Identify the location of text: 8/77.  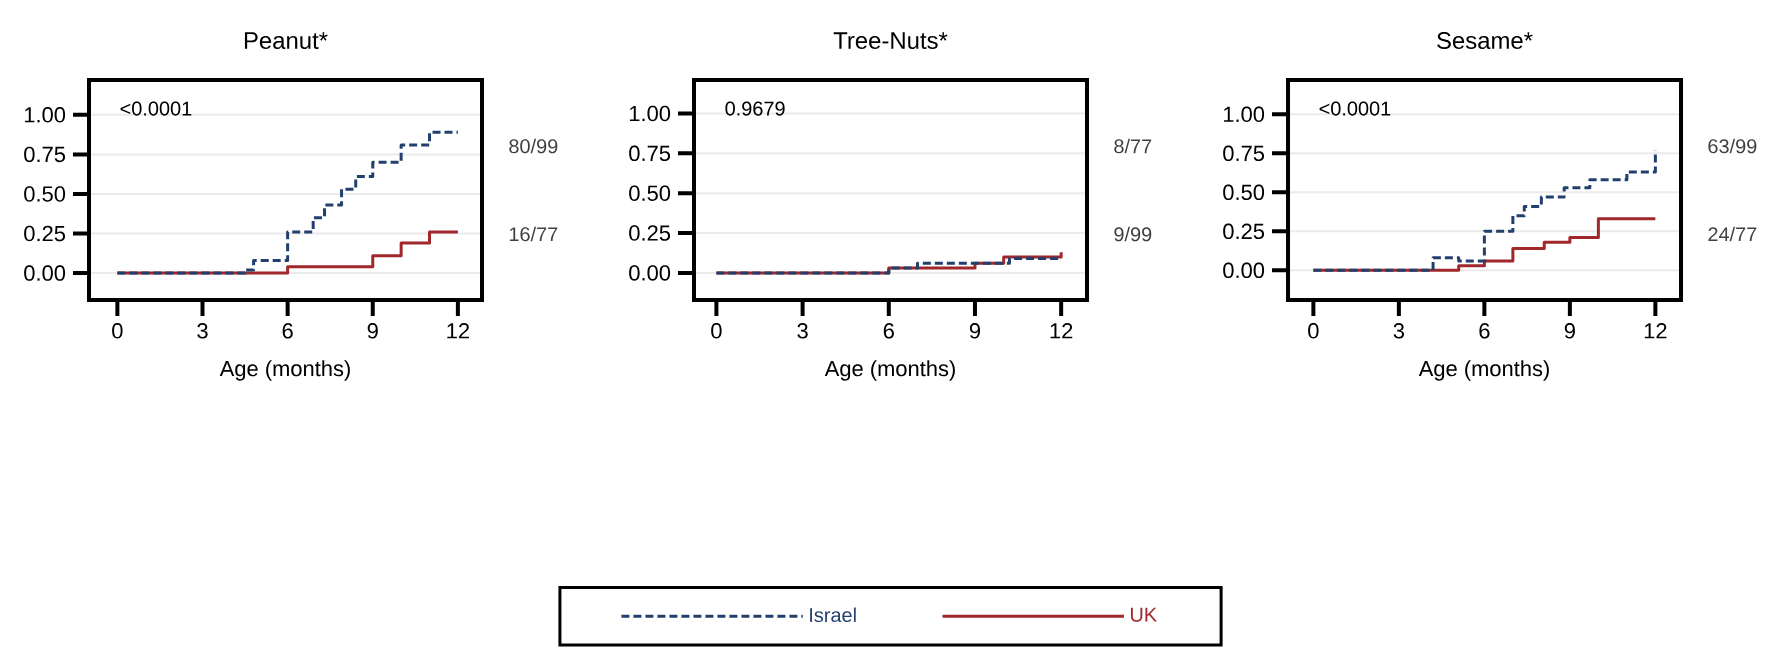
(1133, 146).